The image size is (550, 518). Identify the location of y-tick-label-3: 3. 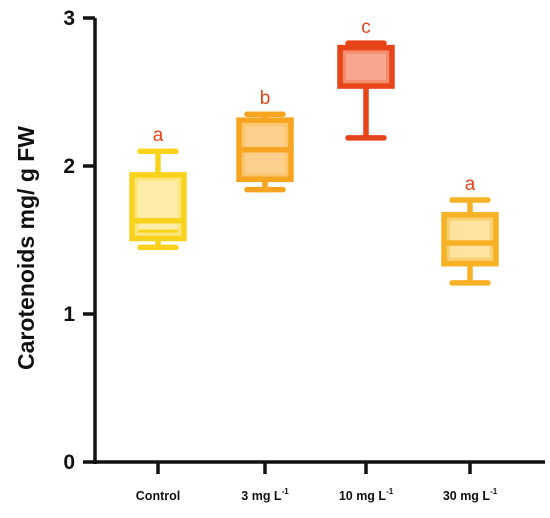
(69, 18).